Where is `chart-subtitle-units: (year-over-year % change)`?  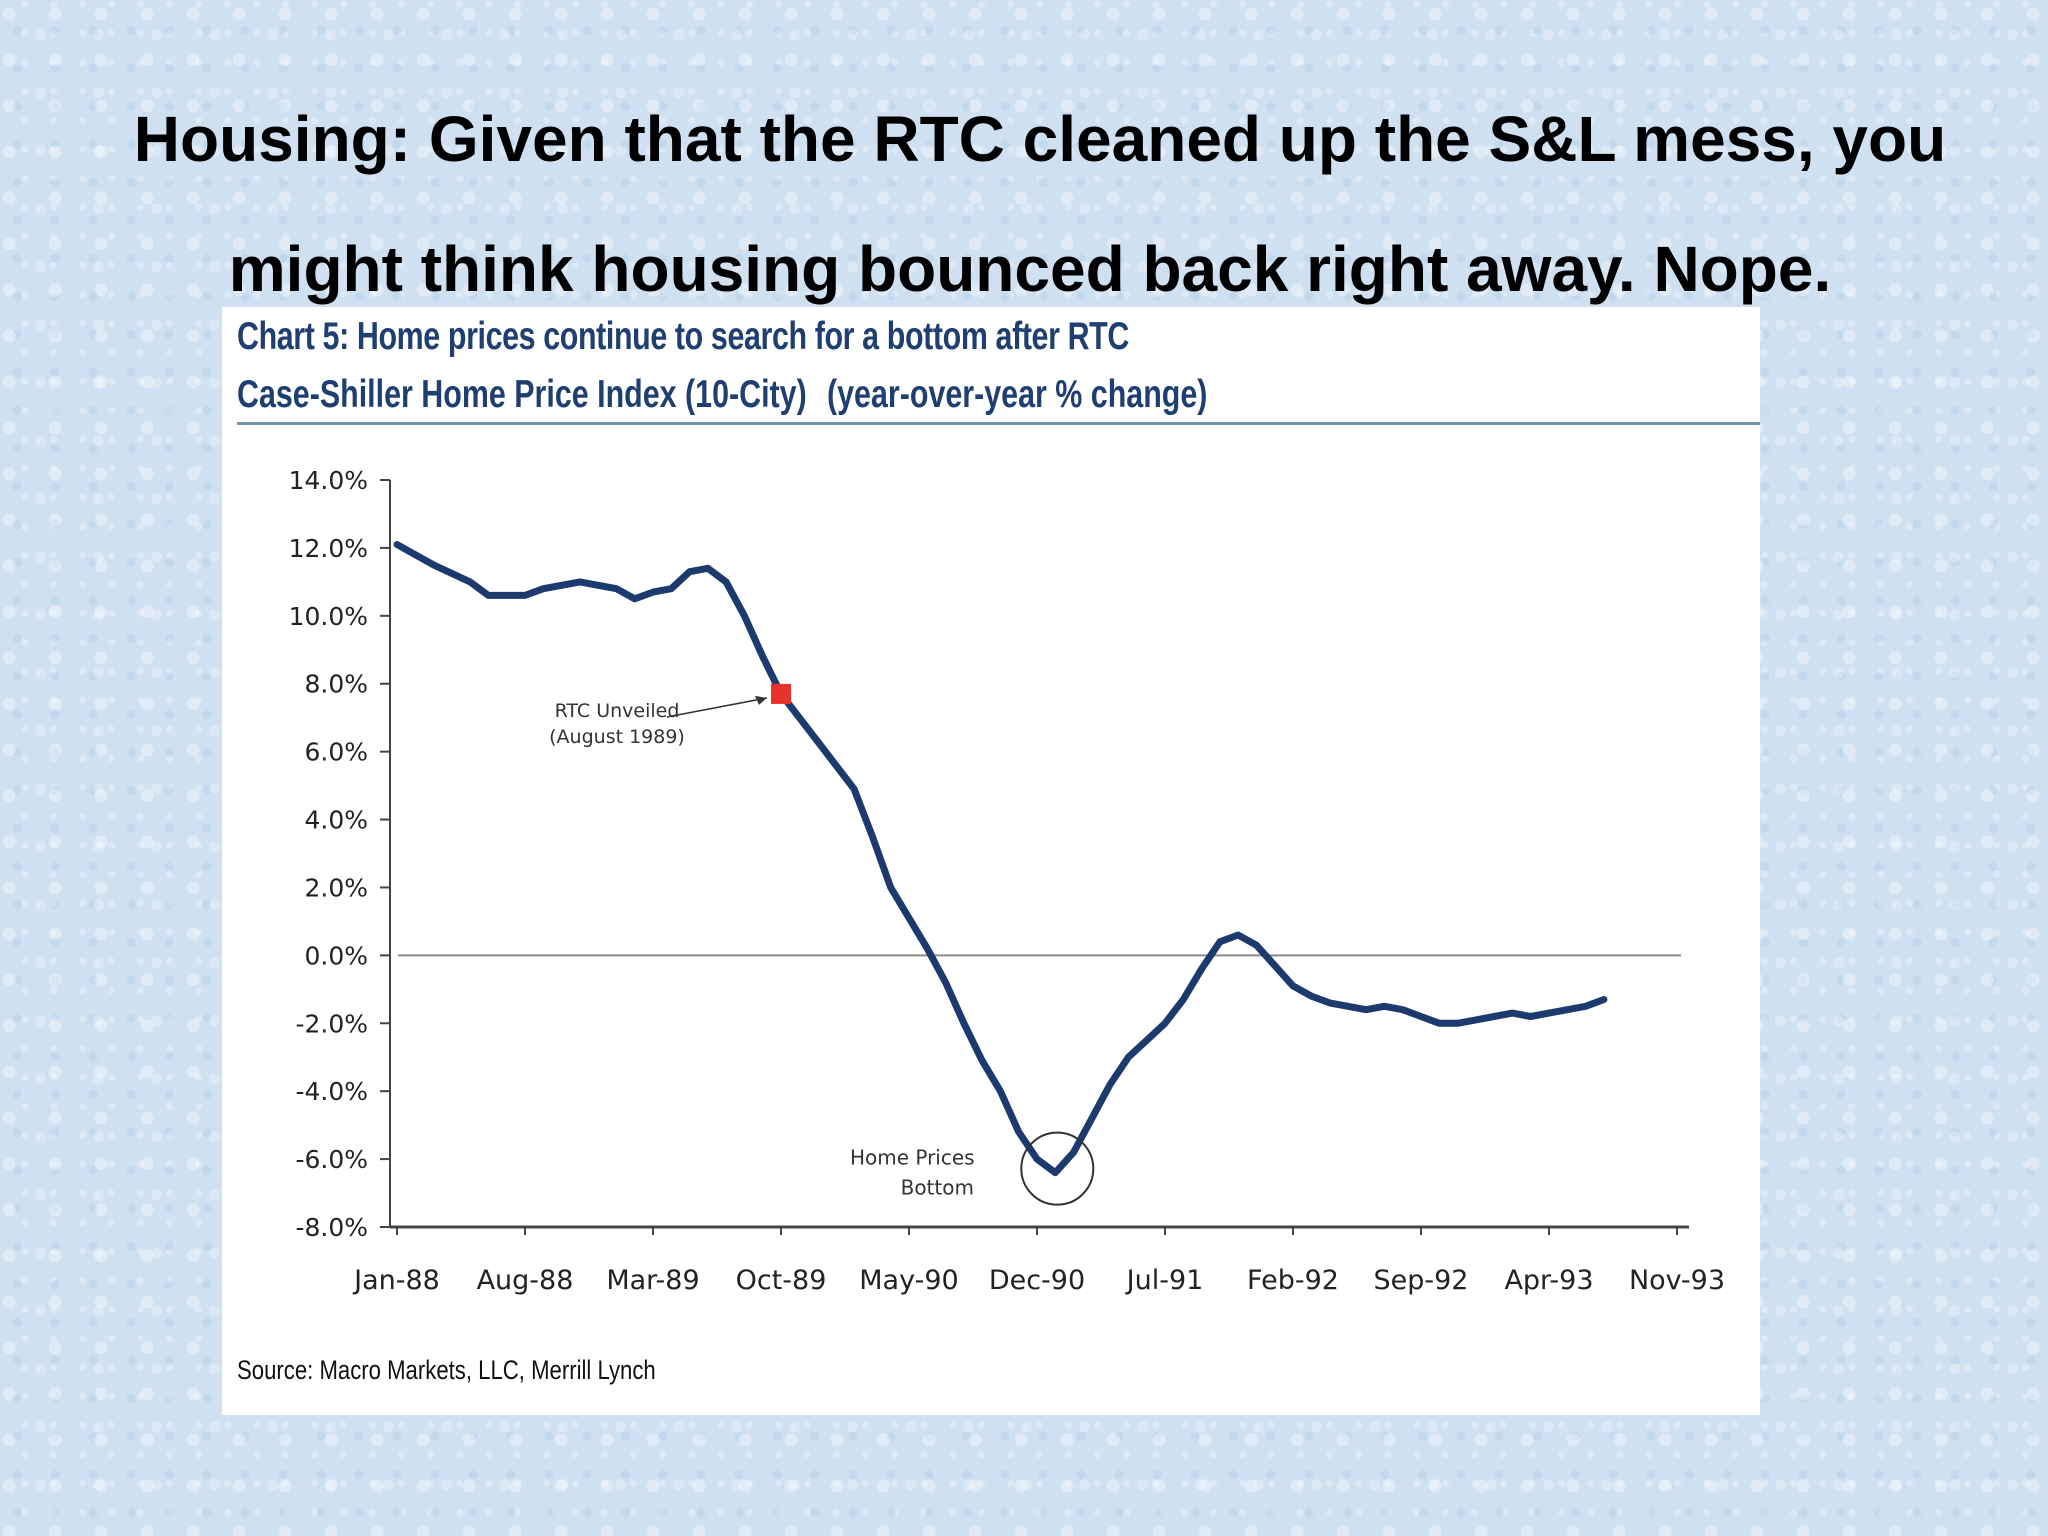
chart-subtitle-units: (year-over-year % change) is located at coordinates (1017, 394).